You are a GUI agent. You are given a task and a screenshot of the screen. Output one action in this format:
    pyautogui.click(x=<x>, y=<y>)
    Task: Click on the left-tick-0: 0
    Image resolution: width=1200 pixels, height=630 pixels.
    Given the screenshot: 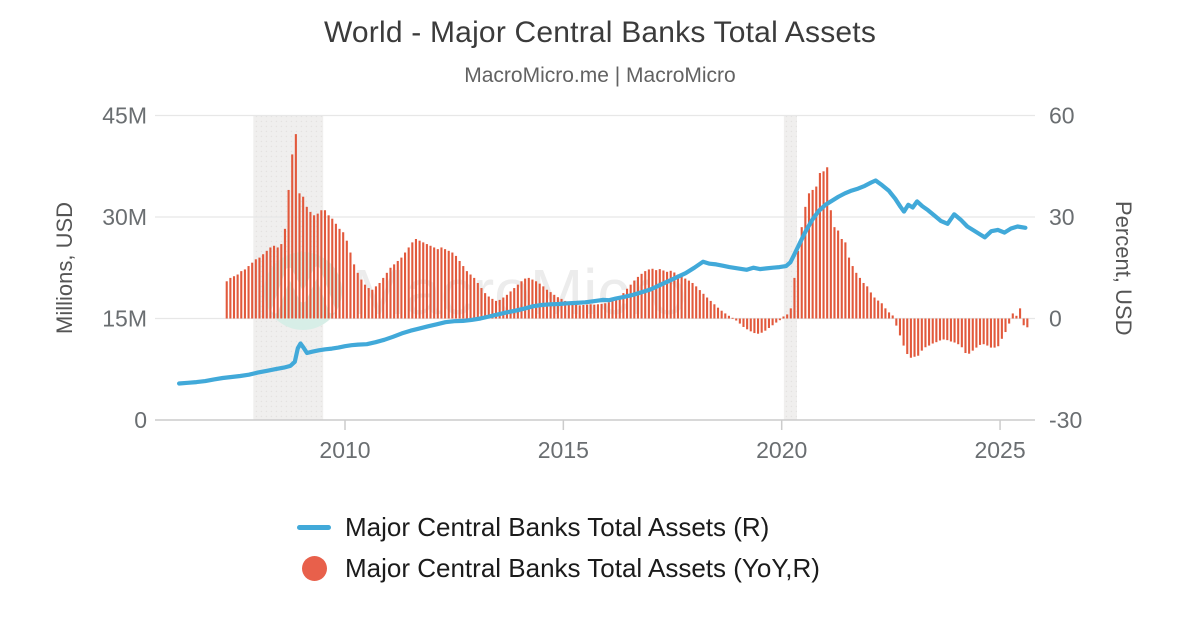 What is the action you would take?
    pyautogui.click(x=140, y=420)
    